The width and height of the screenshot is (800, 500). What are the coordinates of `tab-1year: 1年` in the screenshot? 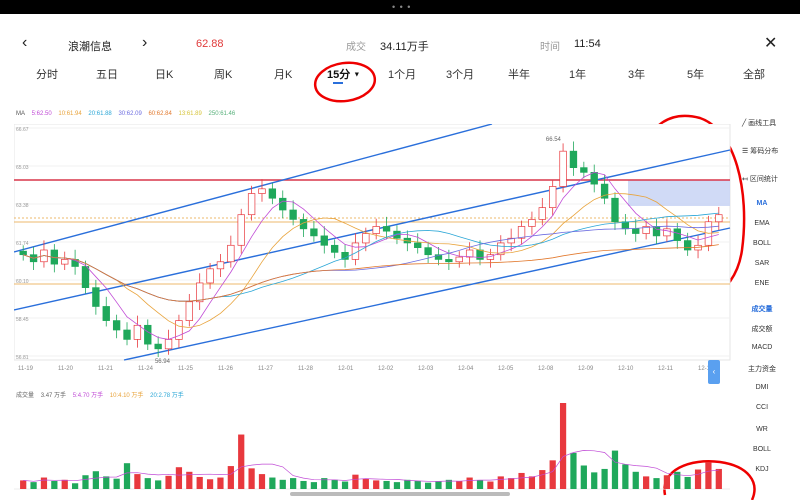 It's located at (578, 75).